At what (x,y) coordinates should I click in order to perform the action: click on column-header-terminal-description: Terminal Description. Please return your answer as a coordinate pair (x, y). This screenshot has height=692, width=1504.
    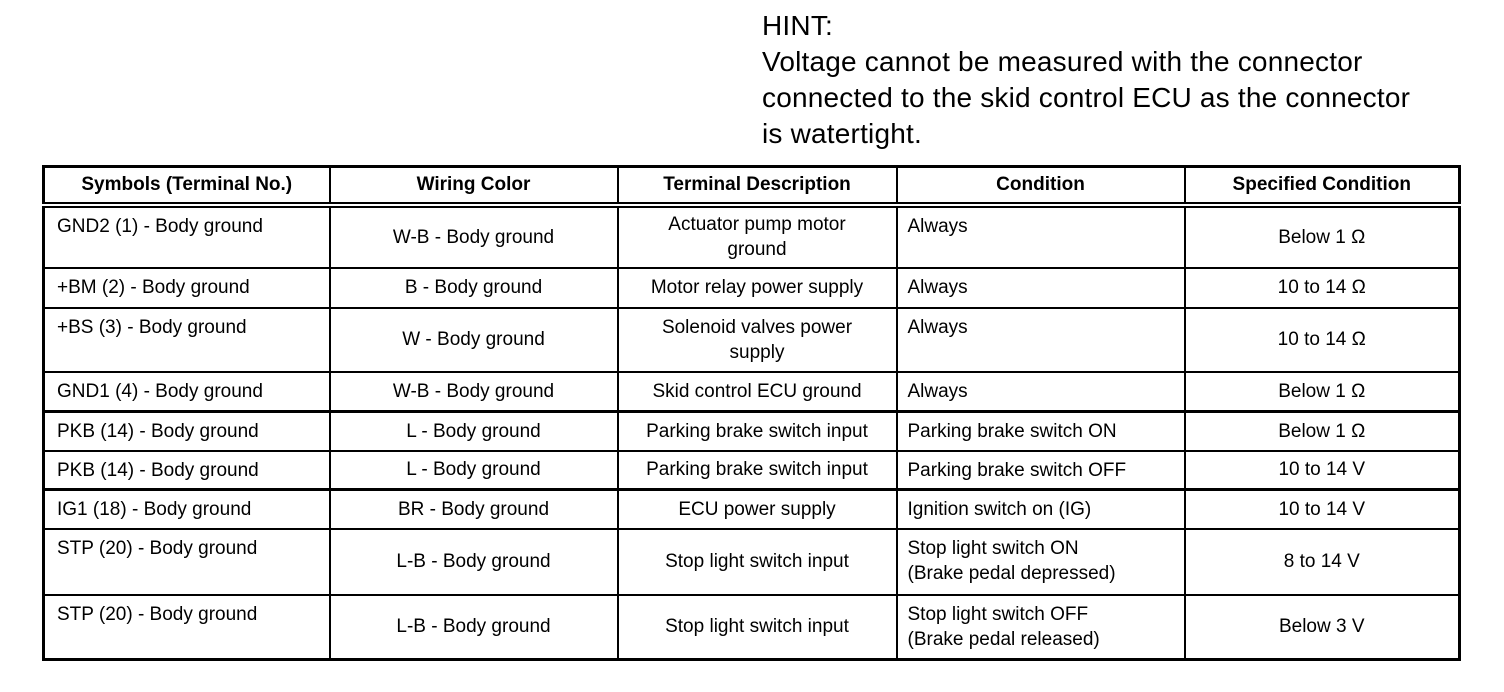
    Looking at the image, I should click on (757, 186).